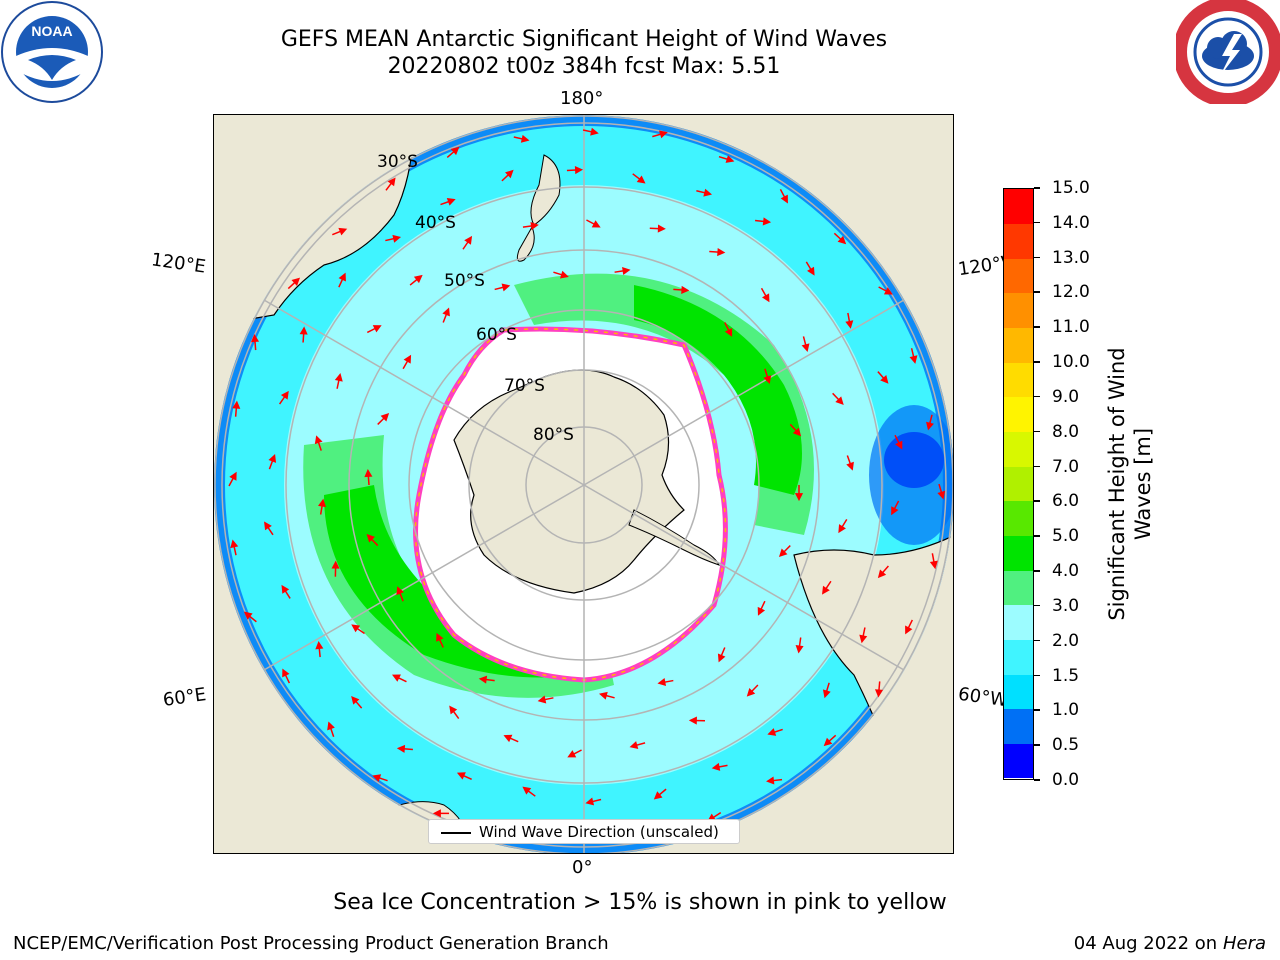 This screenshot has height=960, width=1280. I want to click on colorbar-tick-label: 3.0, so click(1066, 605).